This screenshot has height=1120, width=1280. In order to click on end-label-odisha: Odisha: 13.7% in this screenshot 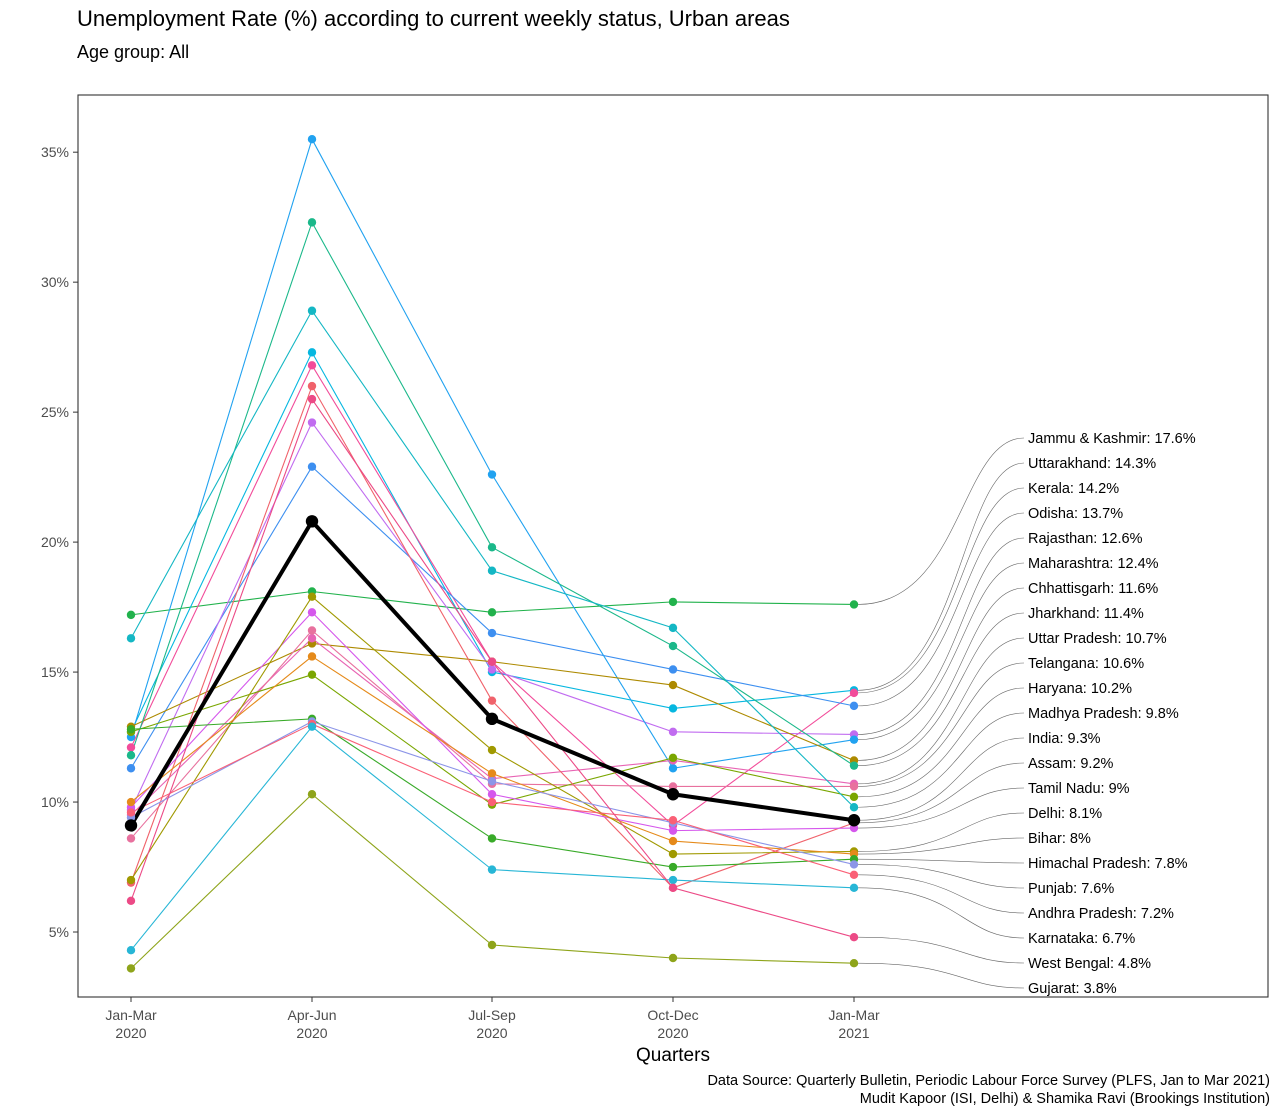, I will do `click(1075, 514)`.